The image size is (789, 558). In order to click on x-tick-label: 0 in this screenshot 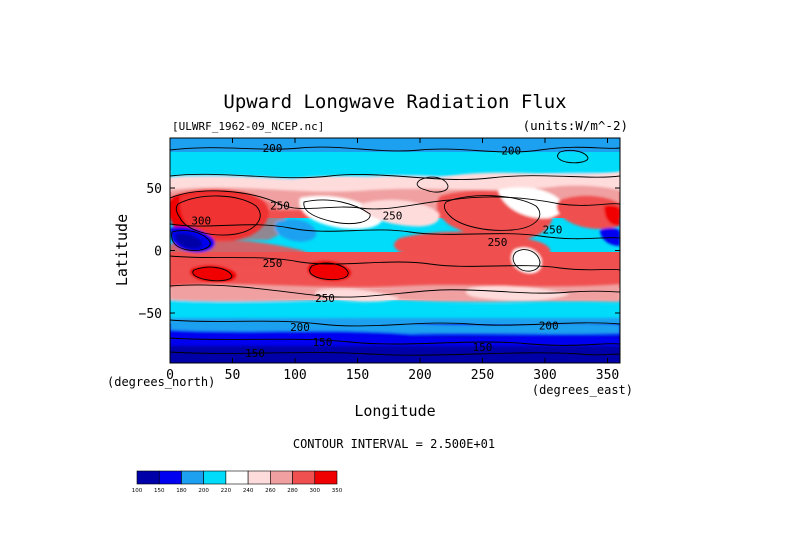, I will do `click(170, 375)`.